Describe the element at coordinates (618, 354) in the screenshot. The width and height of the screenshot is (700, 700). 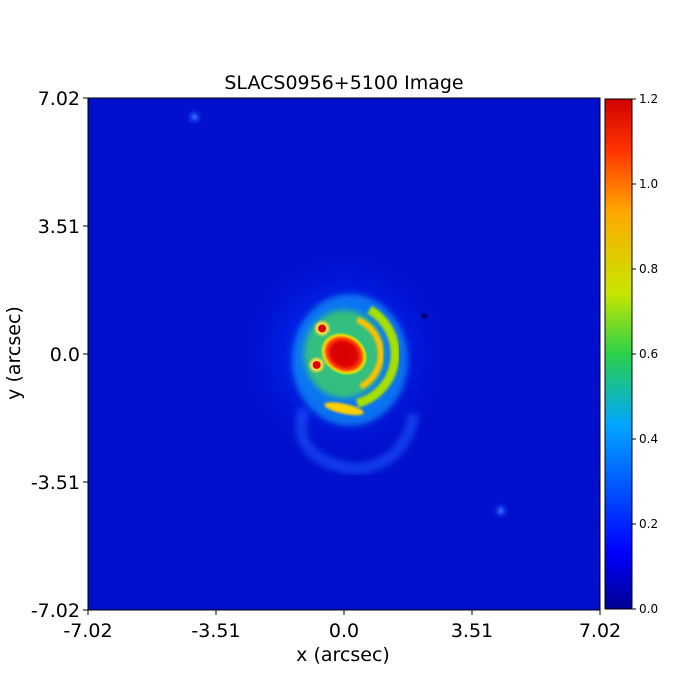
I see `colorbar` at that location.